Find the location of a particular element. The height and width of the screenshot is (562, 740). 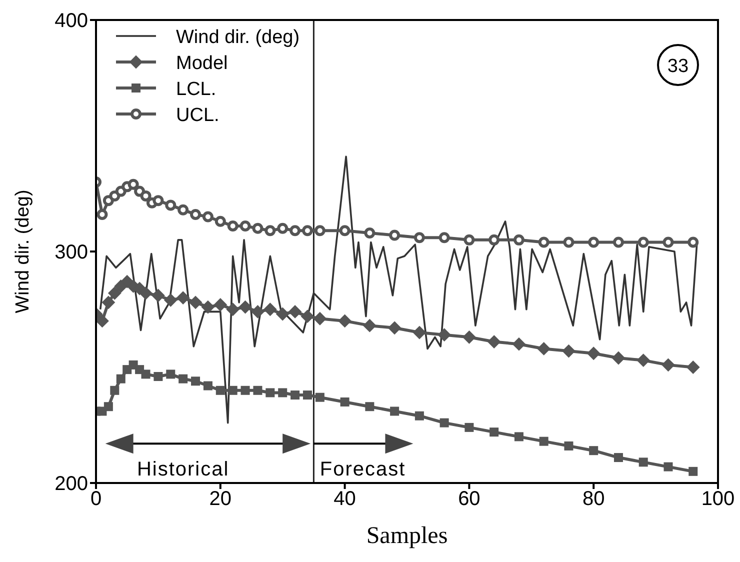

annotation: 33 is located at coordinates (678, 66).